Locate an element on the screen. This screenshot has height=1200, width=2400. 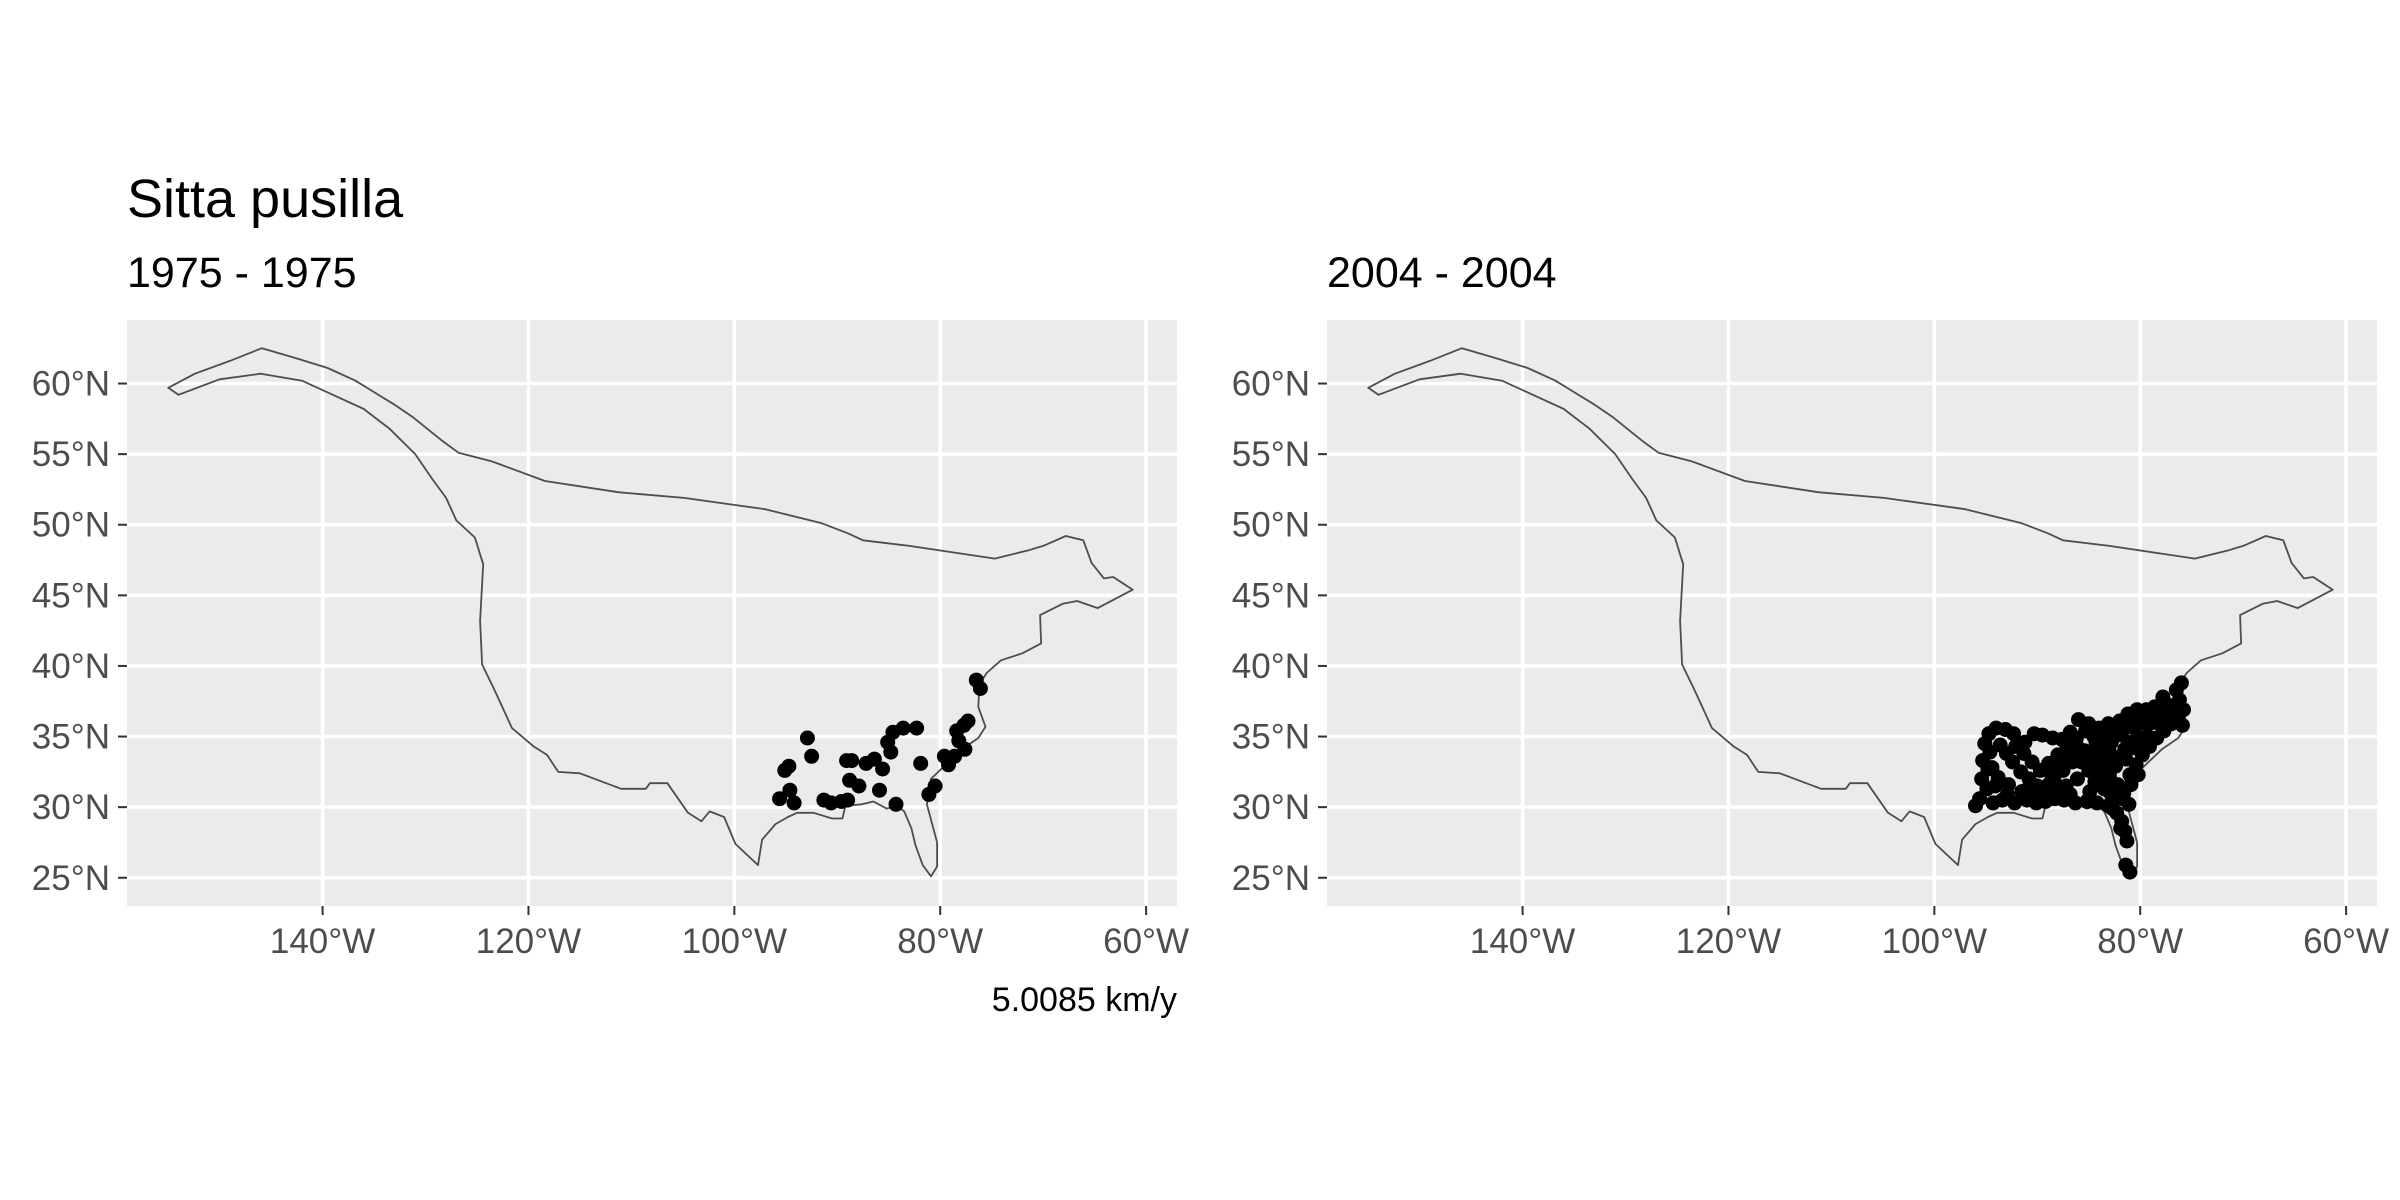
panel-subtitle-1975: 1975 - 1975 is located at coordinates (242, 273).